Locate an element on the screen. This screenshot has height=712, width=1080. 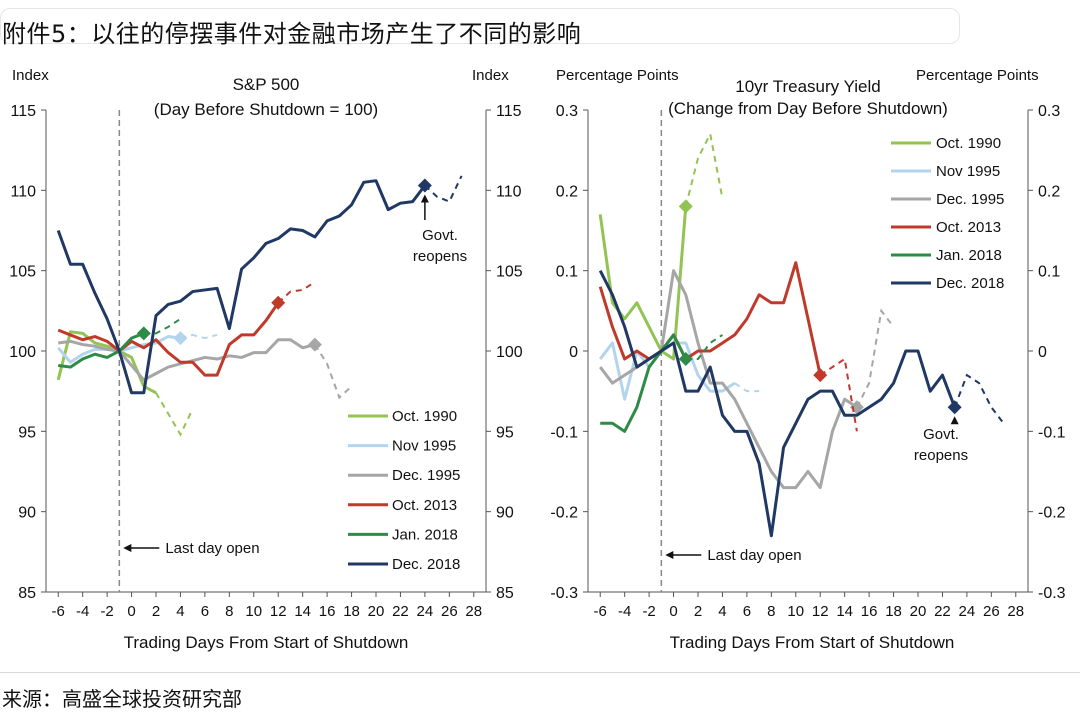
y-tick-label-left: 105 is located at coordinates (22, 272).